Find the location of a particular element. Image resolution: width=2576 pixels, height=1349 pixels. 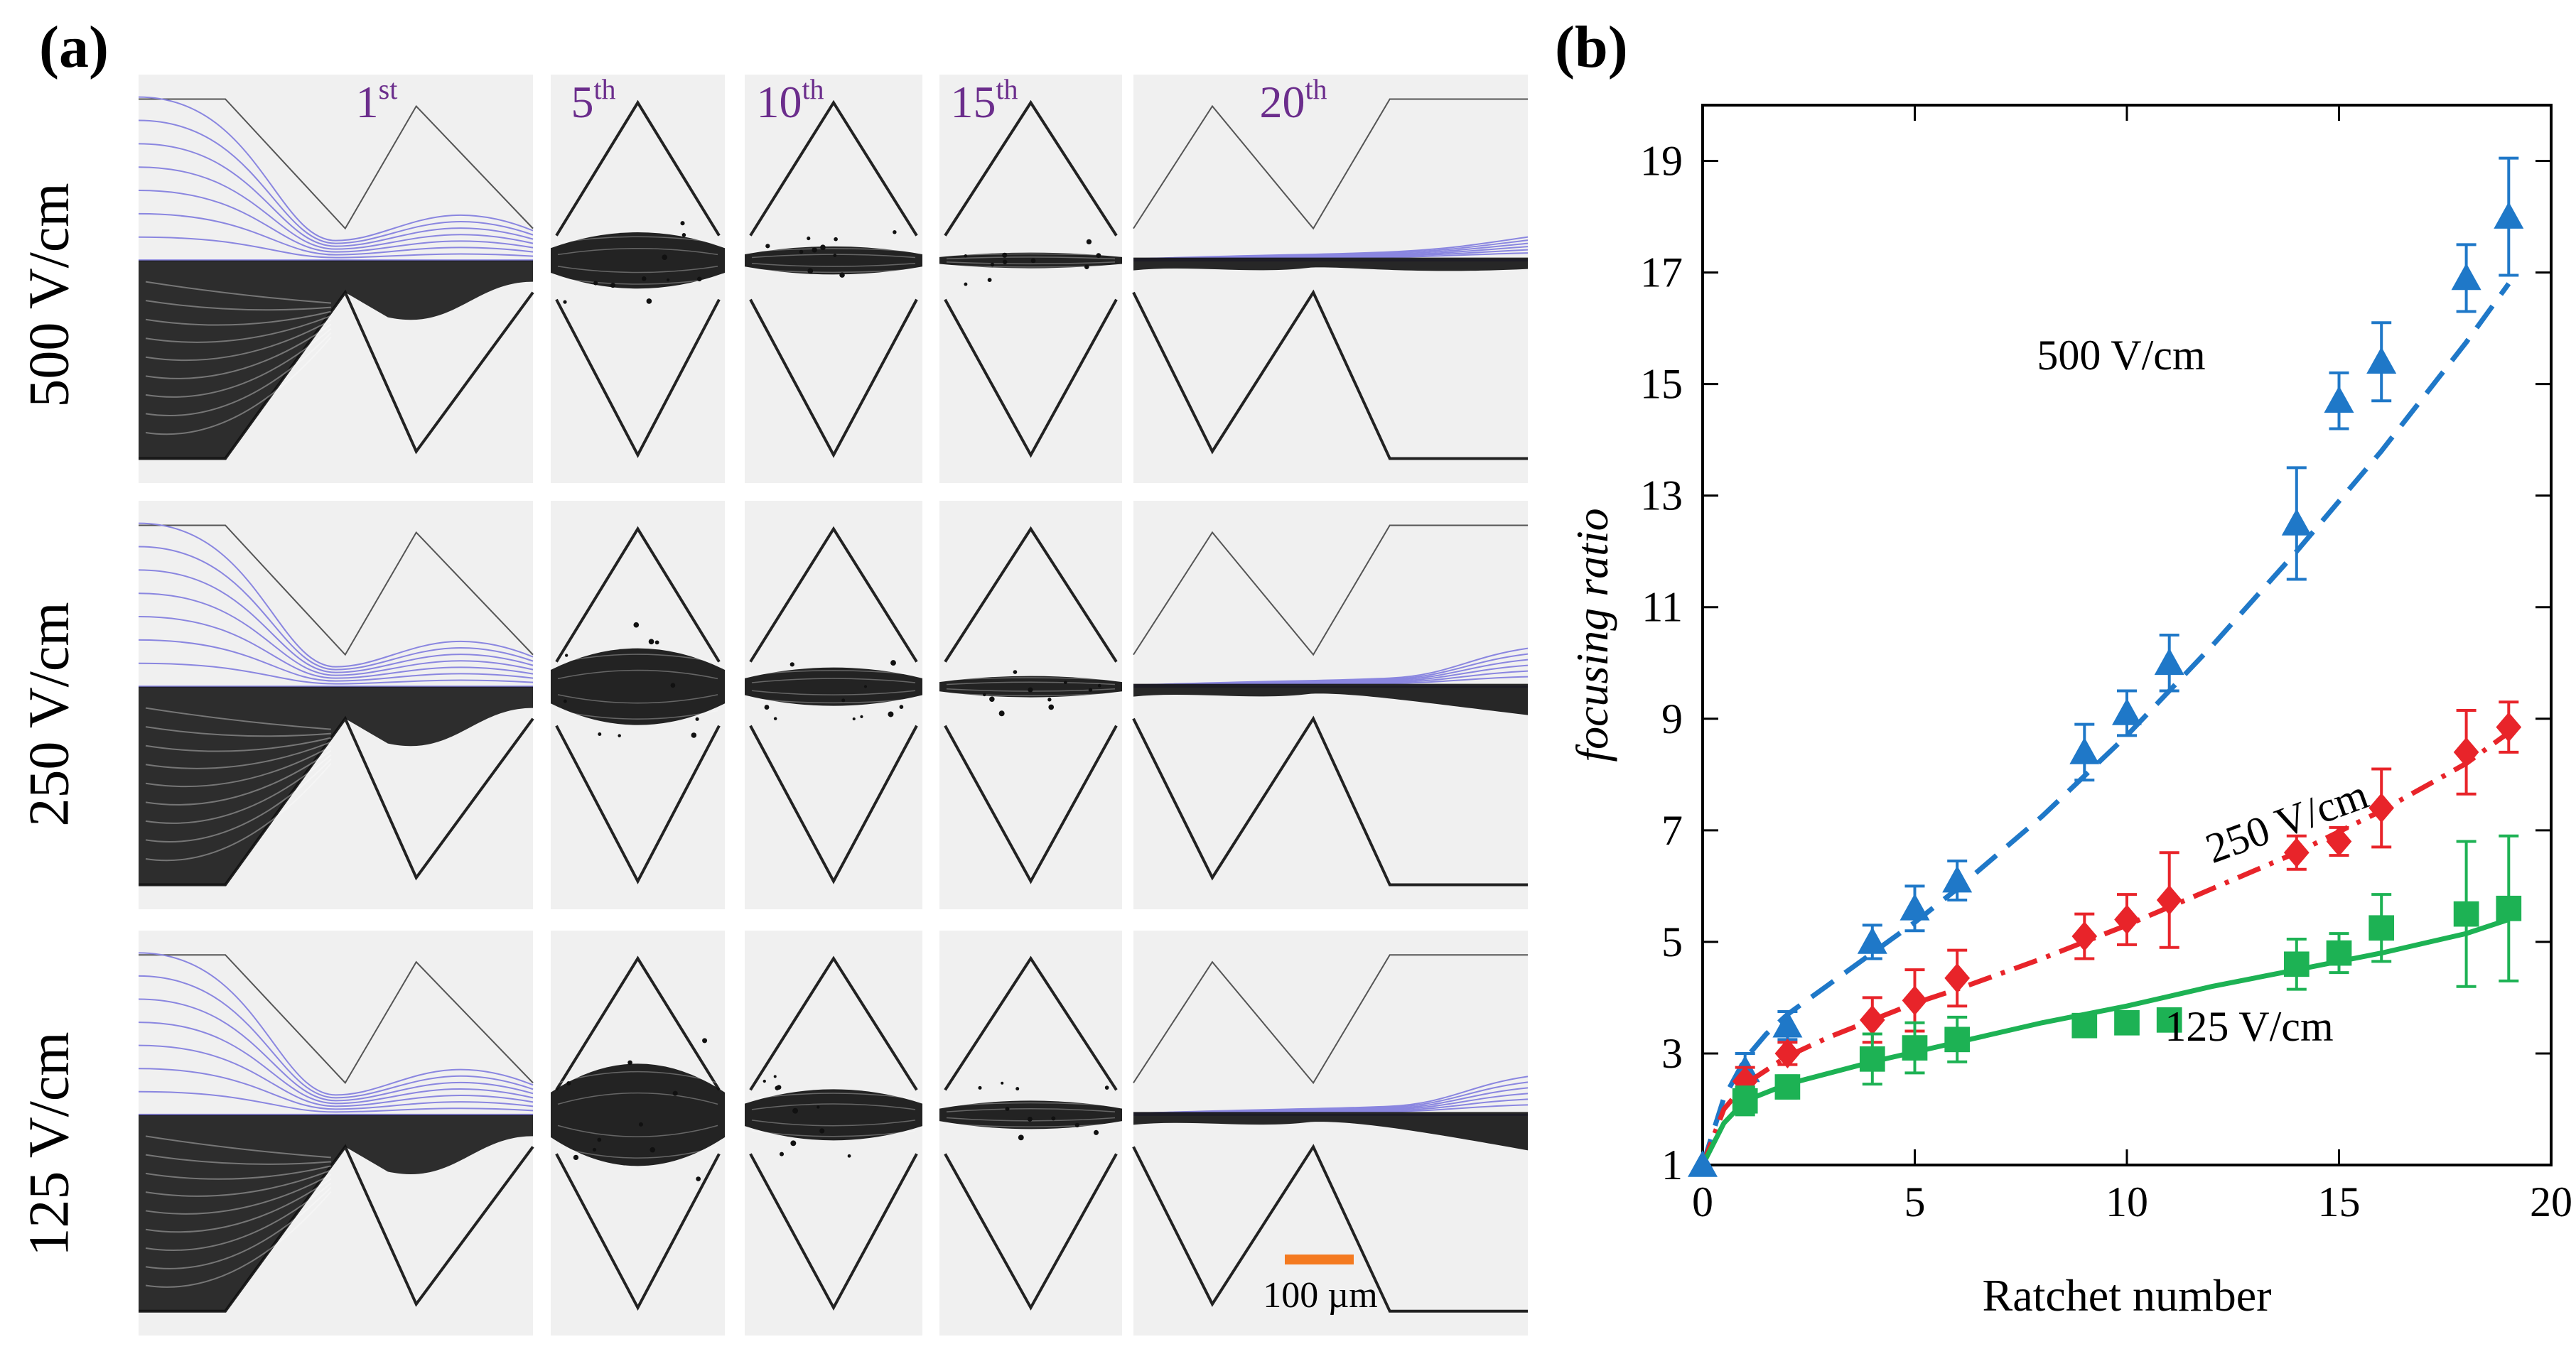

column-label: 1st is located at coordinates (377, 100).